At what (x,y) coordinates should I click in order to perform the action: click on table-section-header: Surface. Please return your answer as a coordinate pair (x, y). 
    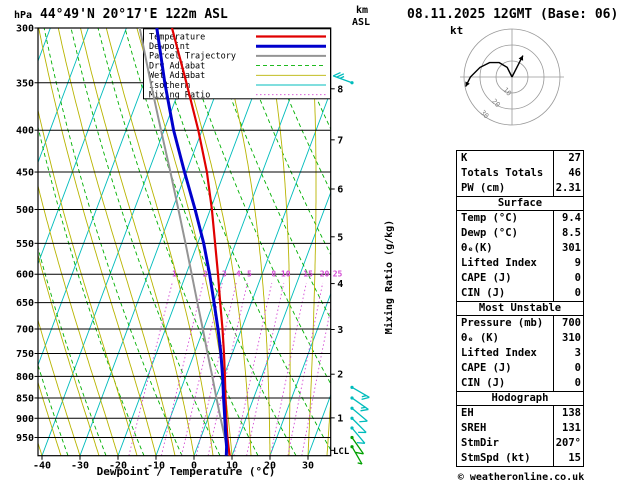
    Looking at the image, I should click on (520, 203).